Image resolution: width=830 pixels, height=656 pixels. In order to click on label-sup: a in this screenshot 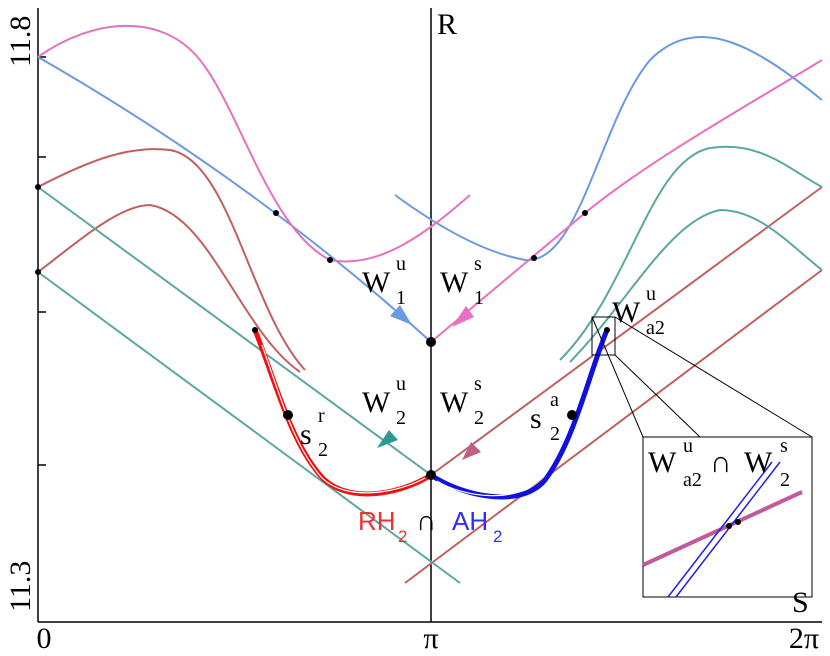, I will do `click(554, 400)`.